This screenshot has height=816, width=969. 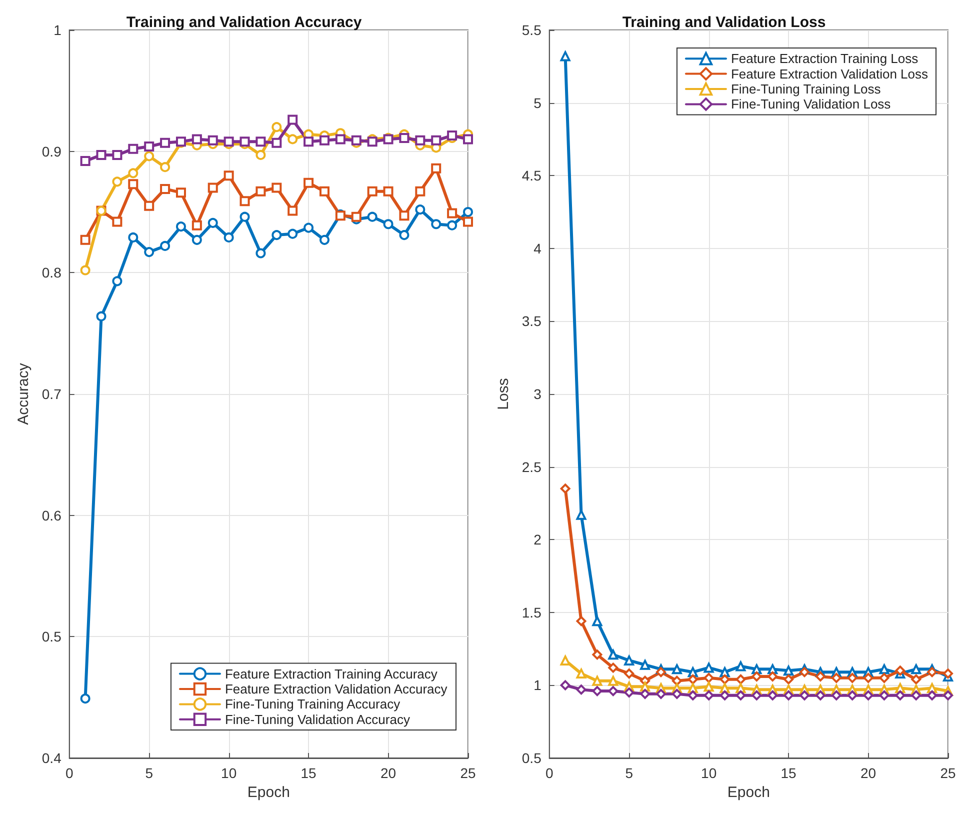 I want to click on y-tick-label: 2.5, so click(x=532, y=466).